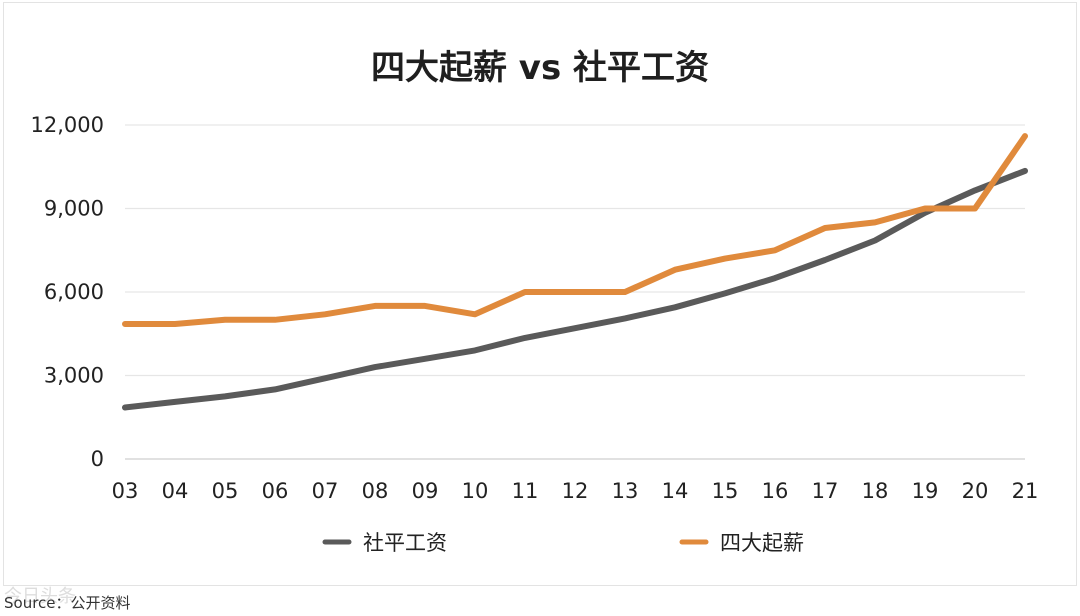  What do you see at coordinates (975, 491) in the screenshot?
I see `x-tick-label: 20` at bounding box center [975, 491].